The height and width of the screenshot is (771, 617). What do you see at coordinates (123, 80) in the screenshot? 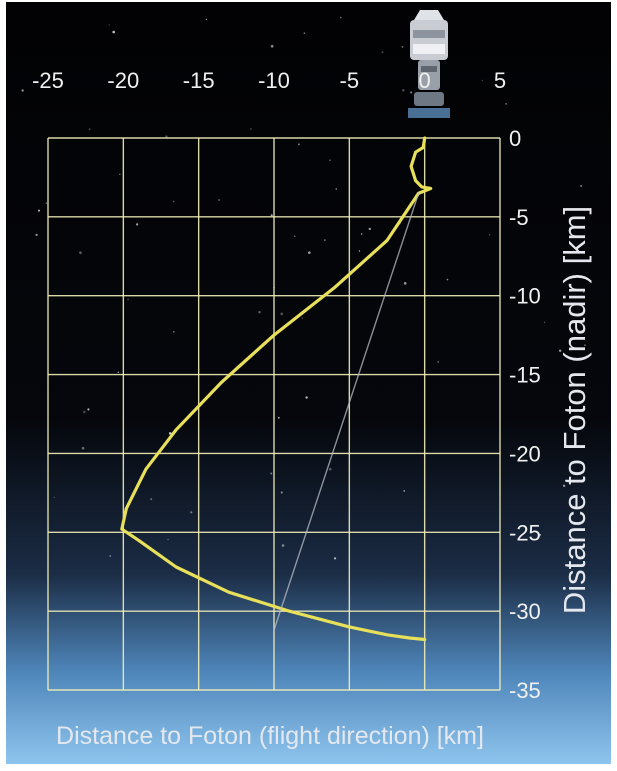
I see `x-tick-label: -20` at bounding box center [123, 80].